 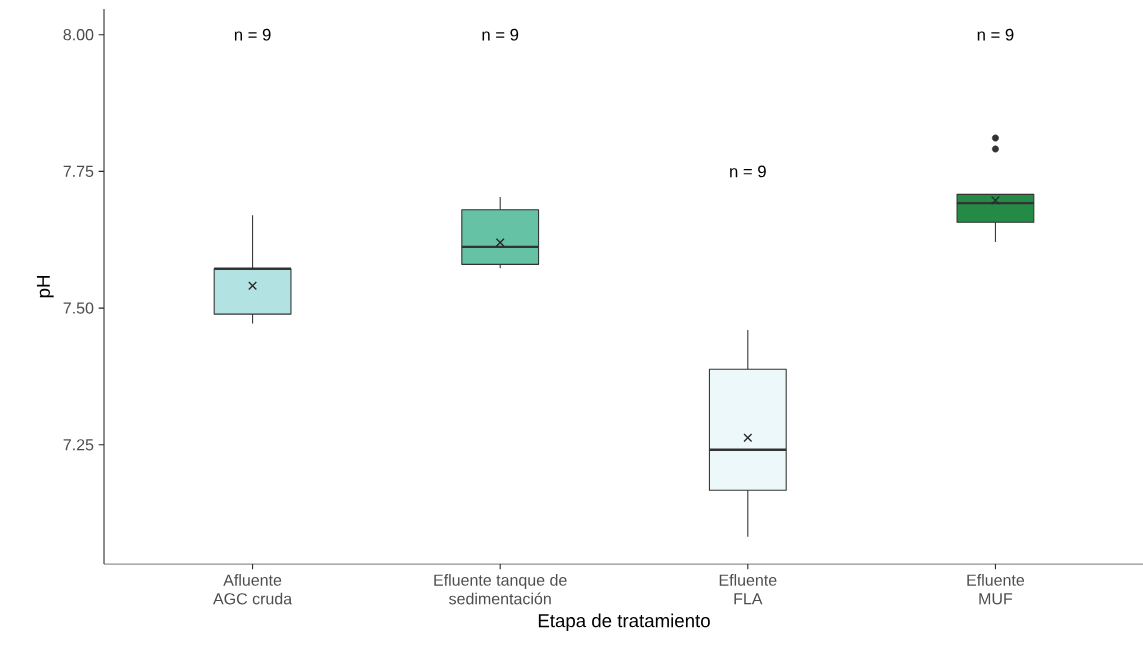 I want to click on y-axis-title: pH, so click(x=45, y=287).